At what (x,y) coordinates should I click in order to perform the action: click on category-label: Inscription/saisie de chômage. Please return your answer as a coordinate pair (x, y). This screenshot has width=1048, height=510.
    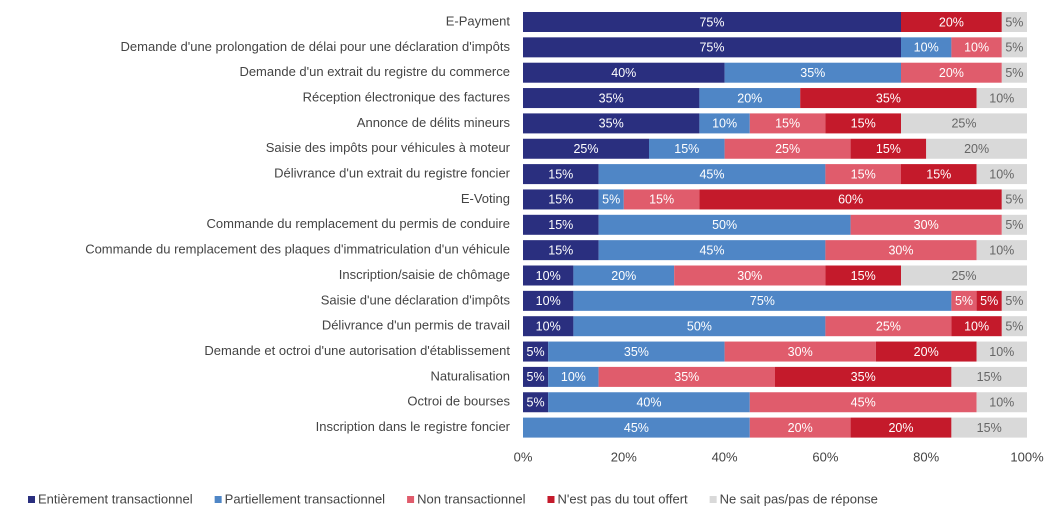
    Looking at the image, I should click on (424, 274).